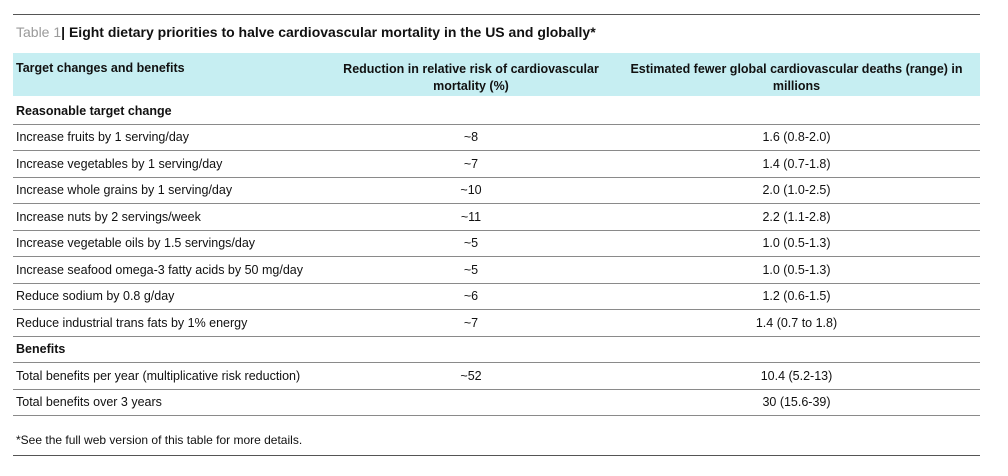 The width and height of the screenshot is (1008, 476). Describe the element at coordinates (95, 296) in the screenshot. I see `target-cell: Reduce sodium by 0.8 g/day` at that location.